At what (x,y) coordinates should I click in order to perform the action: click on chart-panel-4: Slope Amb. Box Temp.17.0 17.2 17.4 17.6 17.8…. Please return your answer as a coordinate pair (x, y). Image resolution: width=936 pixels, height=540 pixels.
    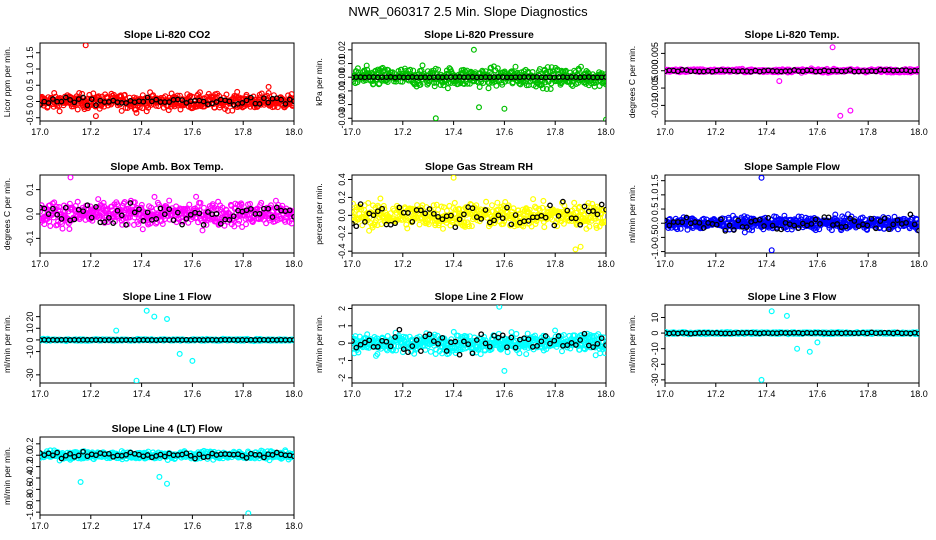
    Looking at the image, I should click on (152, 215).